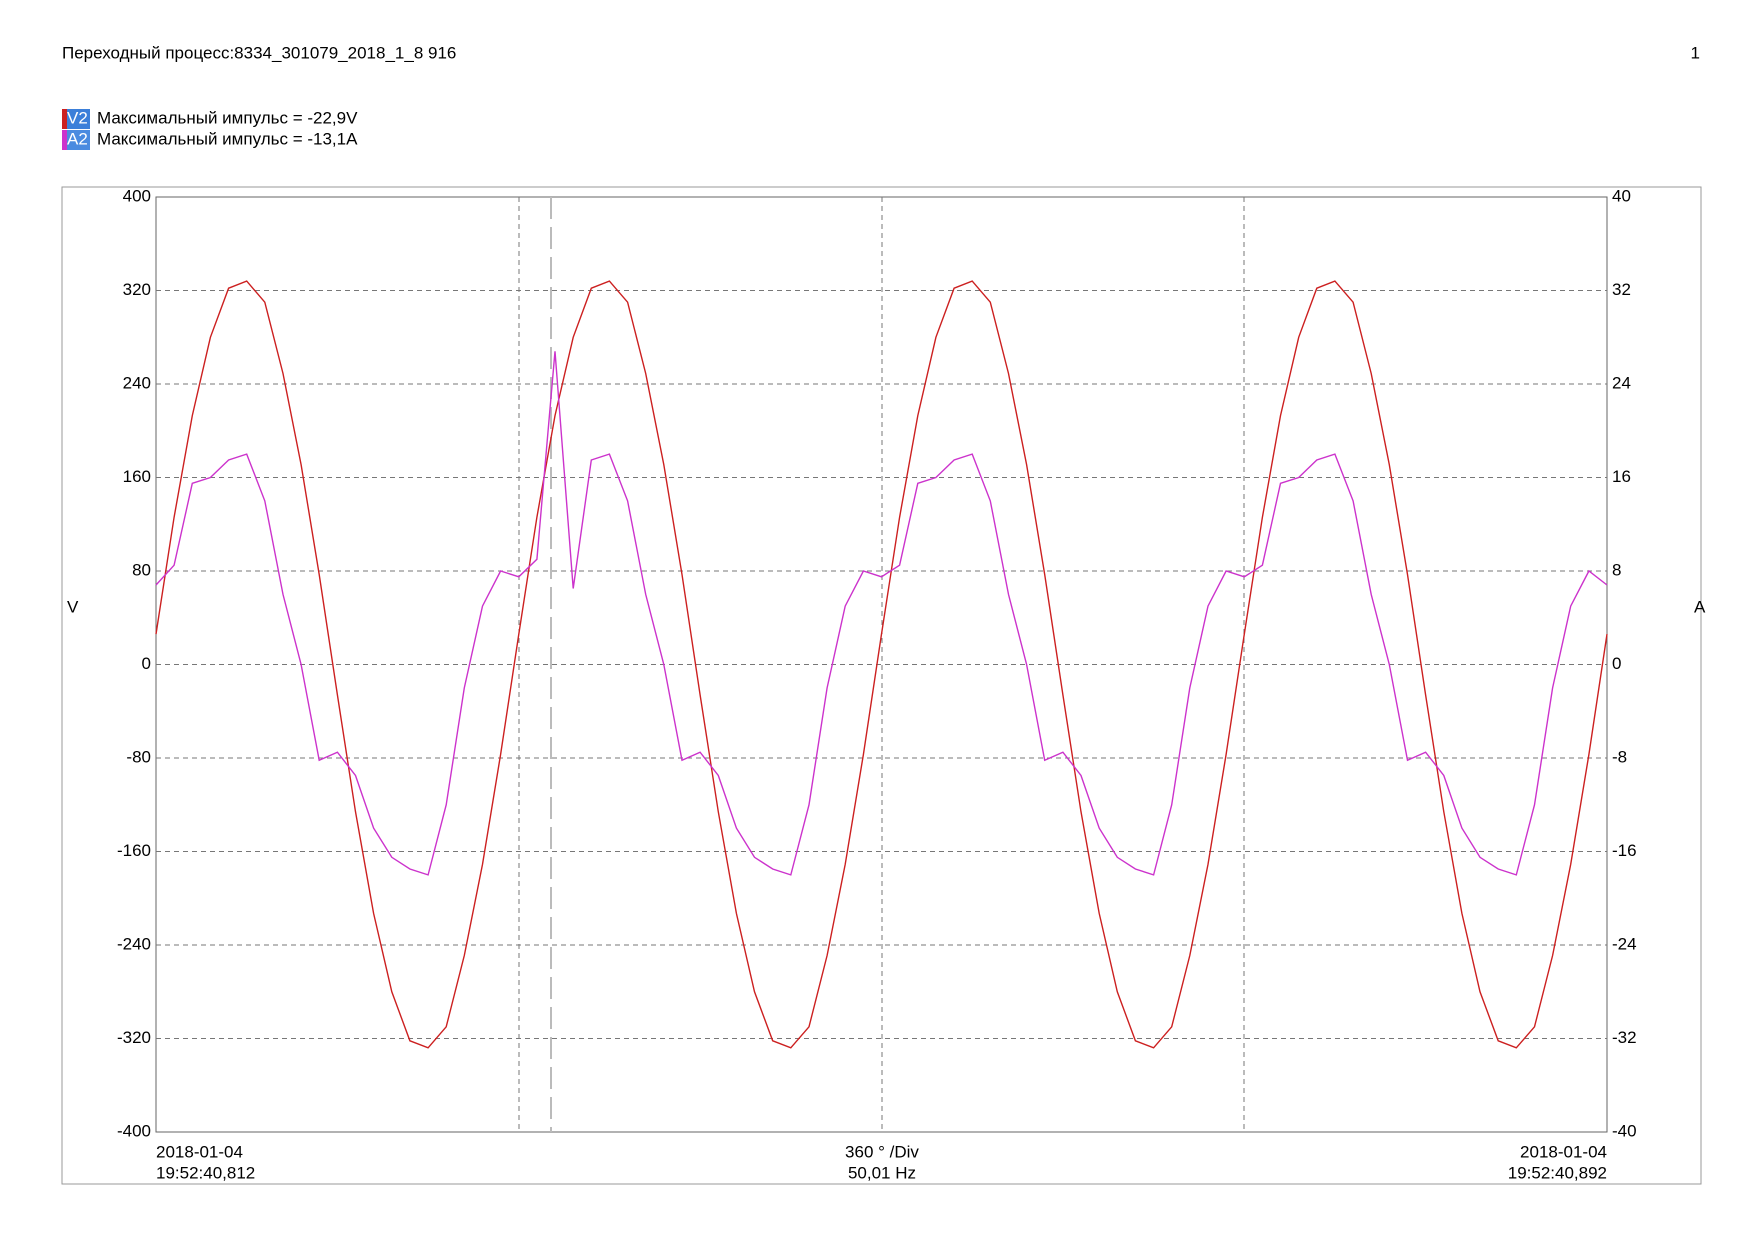  What do you see at coordinates (1621, 476) in the screenshot?
I see `y2-tick-label: 16` at bounding box center [1621, 476].